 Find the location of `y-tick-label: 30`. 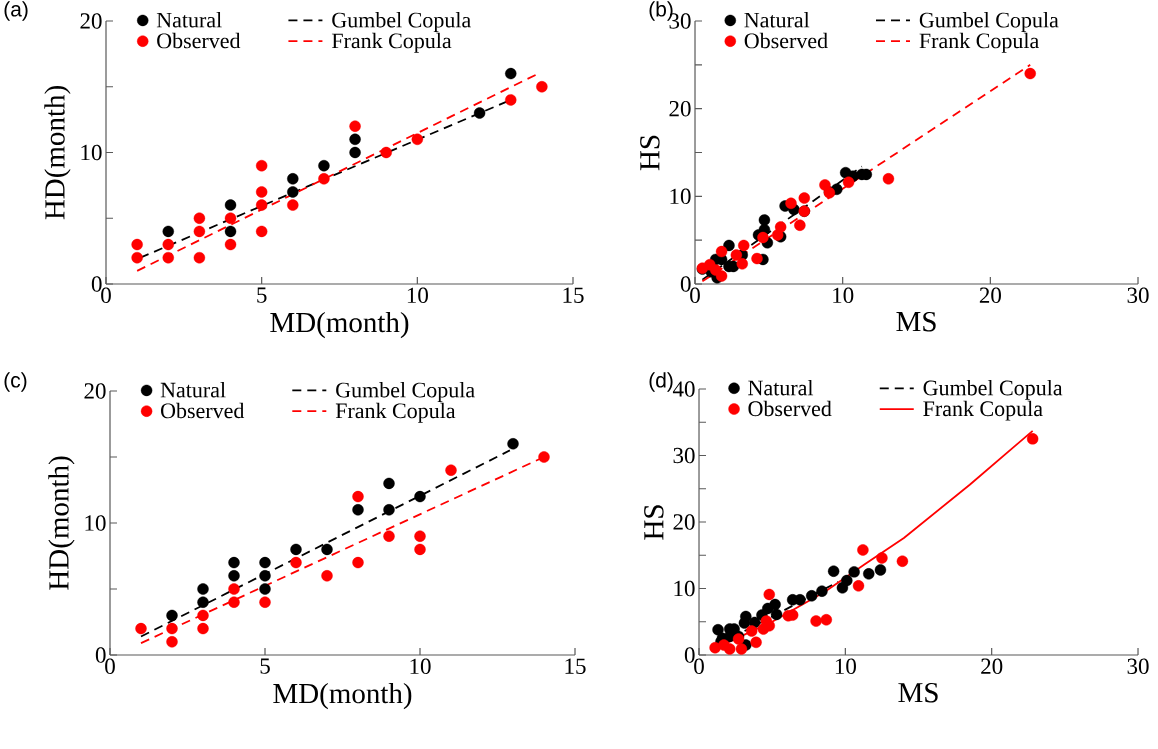

y-tick-label: 30 is located at coordinates (684, 455).